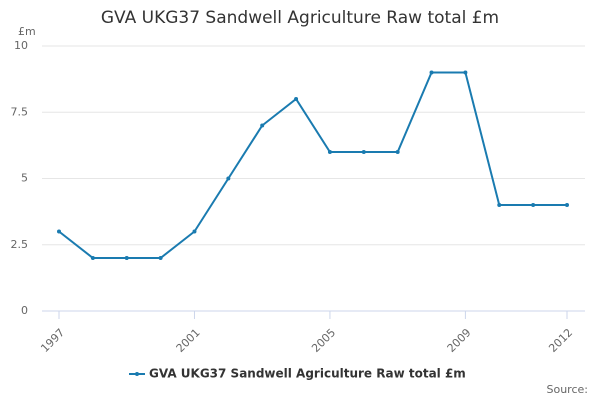  Describe the element at coordinates (568, 389) in the screenshot. I see `source: Source:` at that location.